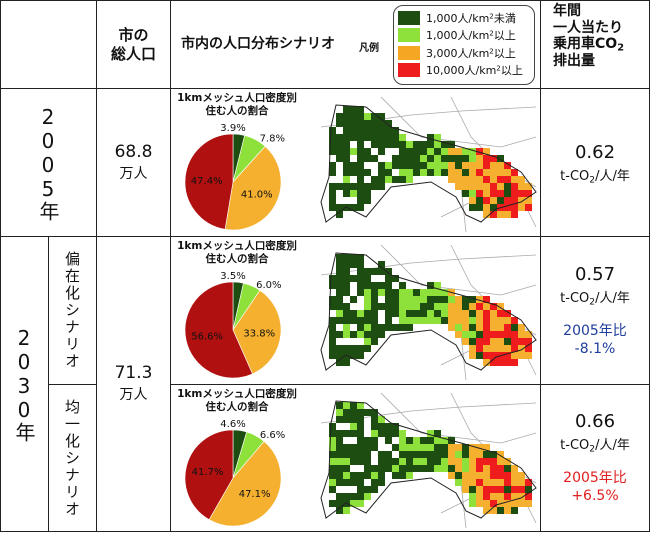  What do you see at coordinates (133, 384) in the screenshot?
I see `population-cell: 71.3 万人` at bounding box center [133, 384].